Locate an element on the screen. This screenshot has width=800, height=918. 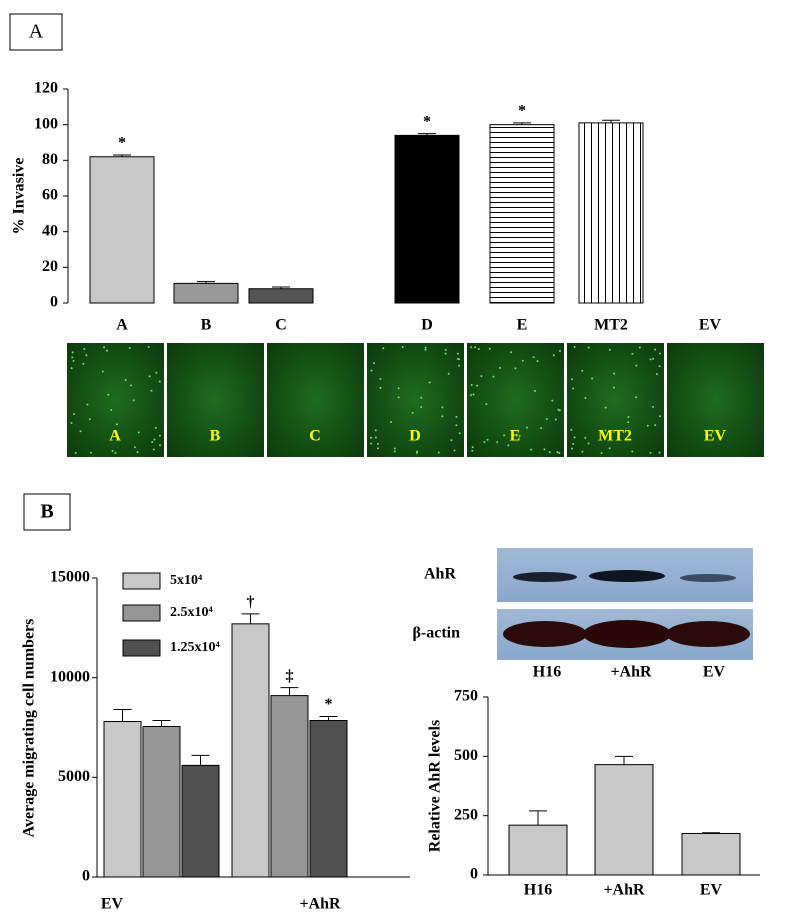
y-tick-label: 5000 is located at coordinates (74, 776).